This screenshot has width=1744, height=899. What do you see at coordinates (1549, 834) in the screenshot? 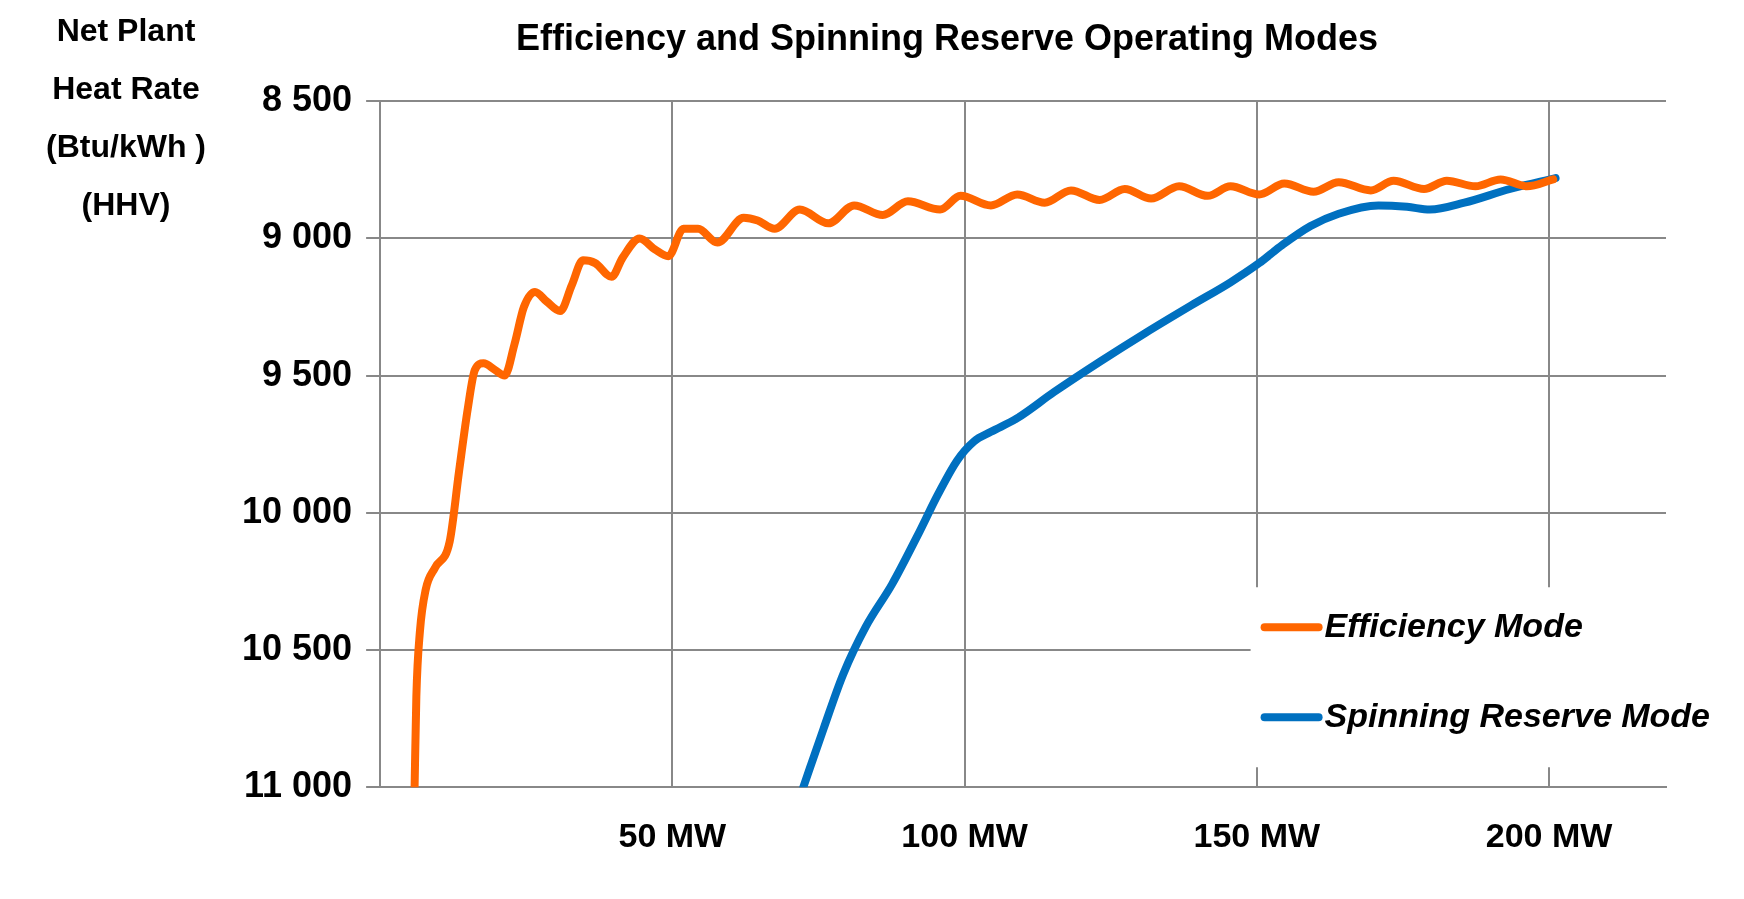
I see `x-tick-label: 200 MW` at bounding box center [1549, 834].